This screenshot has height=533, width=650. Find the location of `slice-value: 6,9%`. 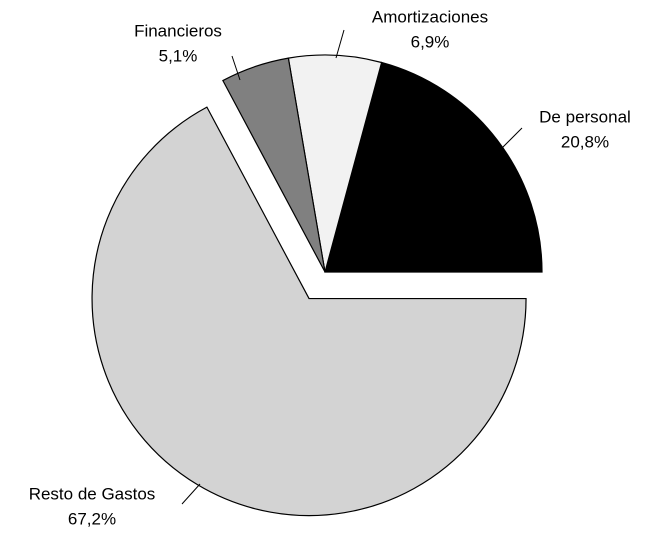

slice-value: 6,9% is located at coordinates (430, 41).